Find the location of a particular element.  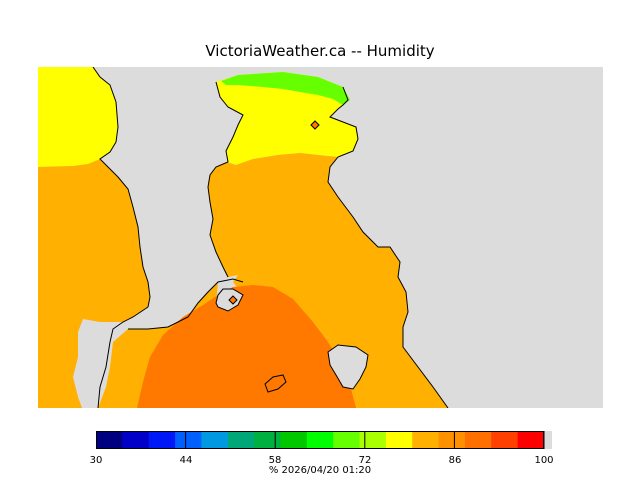

station-diamond-north is located at coordinates (315, 125).